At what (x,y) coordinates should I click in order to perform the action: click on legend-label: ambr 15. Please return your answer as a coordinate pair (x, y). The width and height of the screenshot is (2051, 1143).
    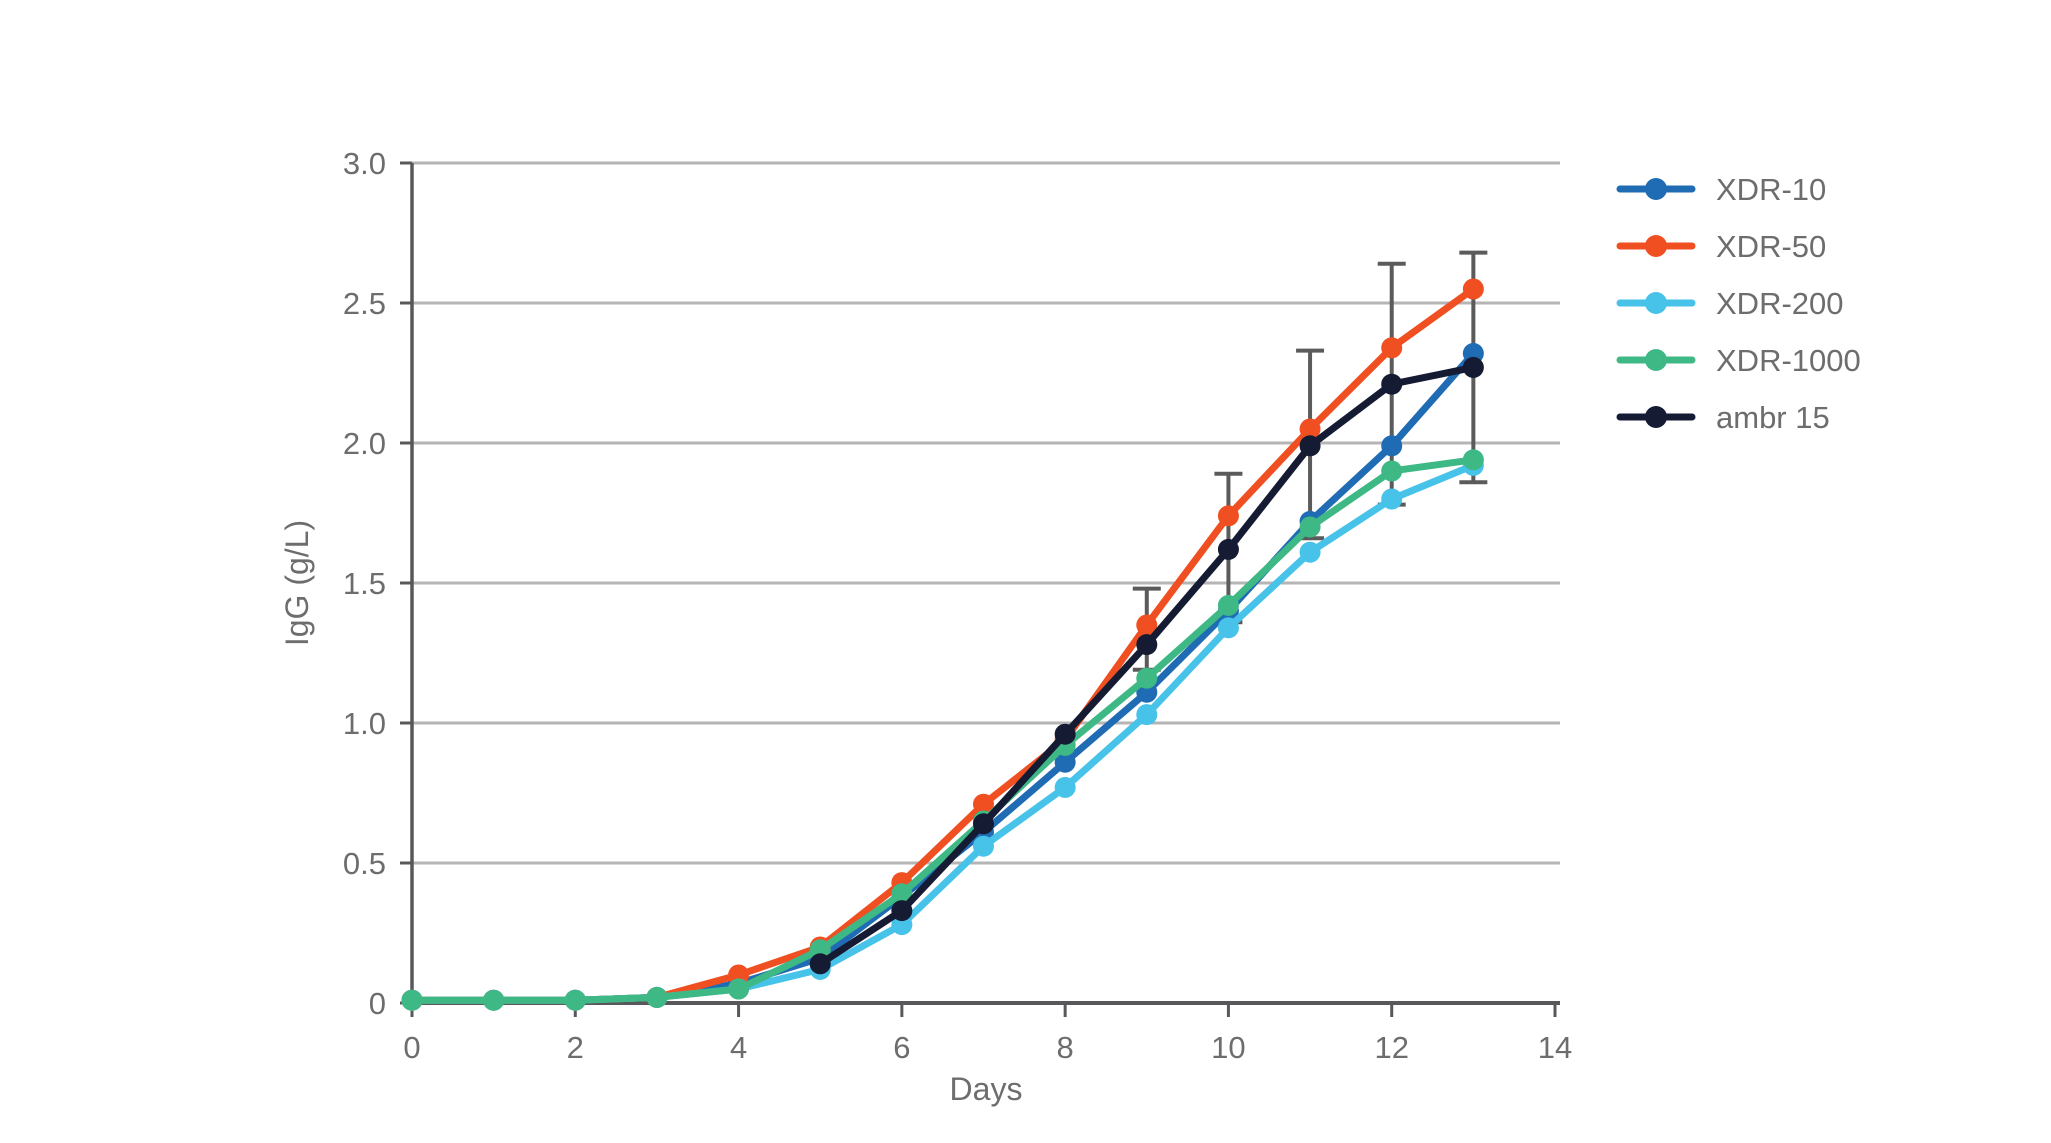
    Looking at the image, I should click on (1773, 417).